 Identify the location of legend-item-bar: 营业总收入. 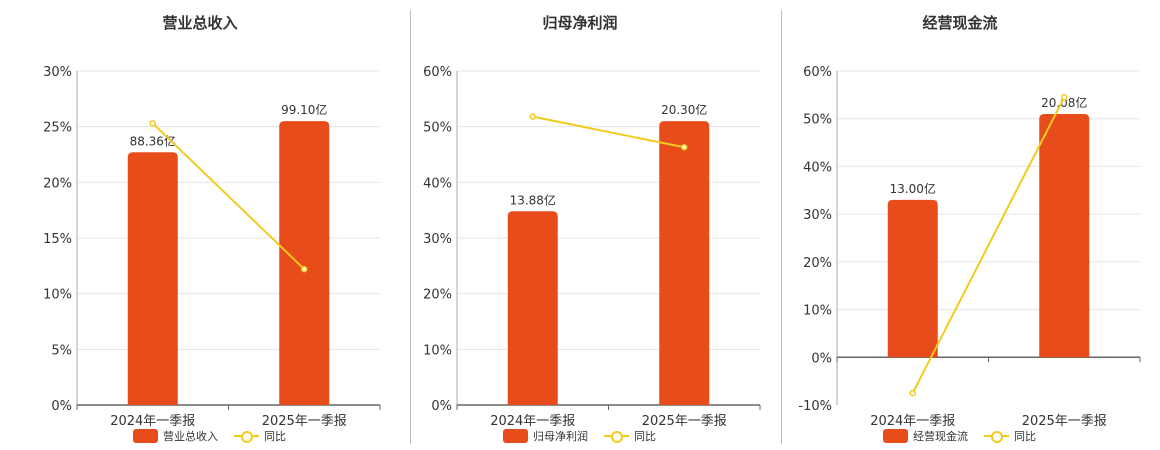
(175, 436).